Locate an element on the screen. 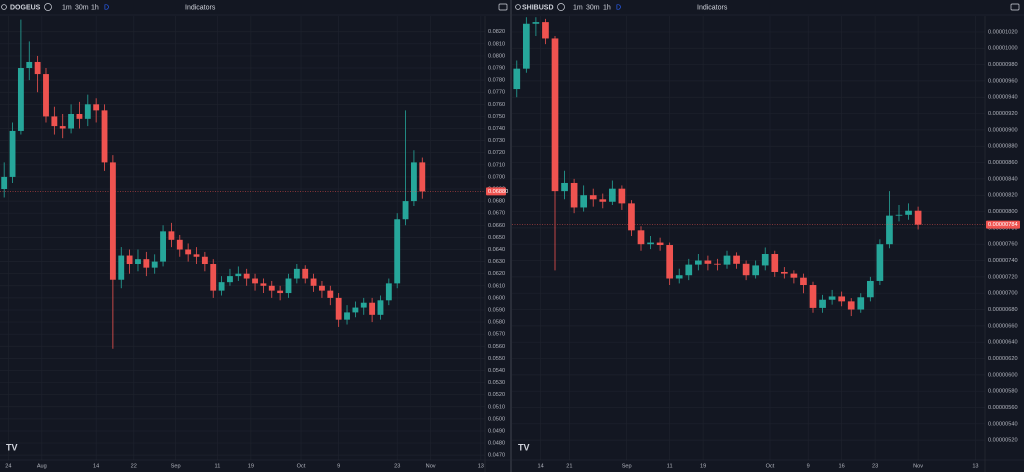 The height and width of the screenshot is (472, 1024). y-tick-label: 0.0730 is located at coordinates (496, 141).